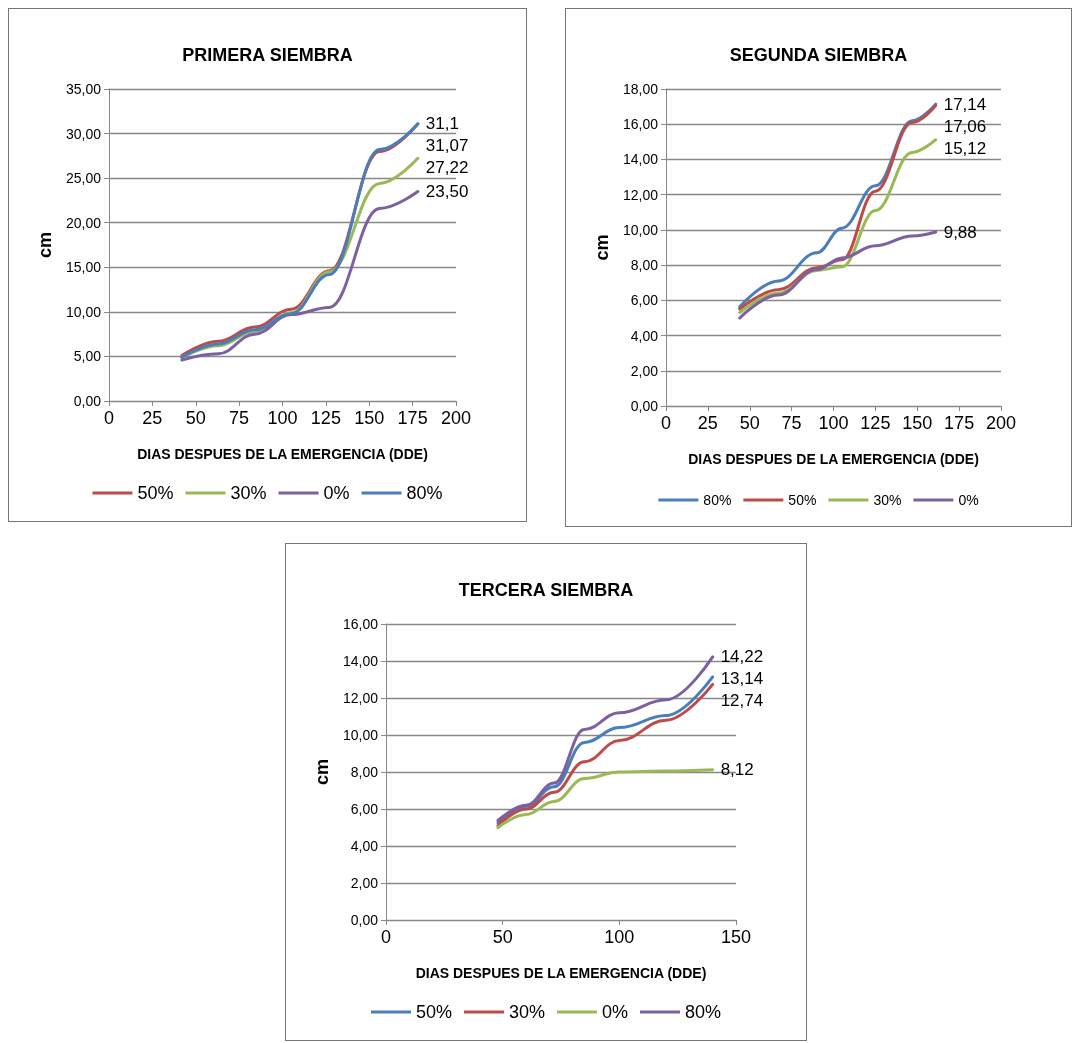  Describe the element at coordinates (818, 55) in the screenshot. I see `chart-title: SEGUNDA SIEMBRA` at that location.